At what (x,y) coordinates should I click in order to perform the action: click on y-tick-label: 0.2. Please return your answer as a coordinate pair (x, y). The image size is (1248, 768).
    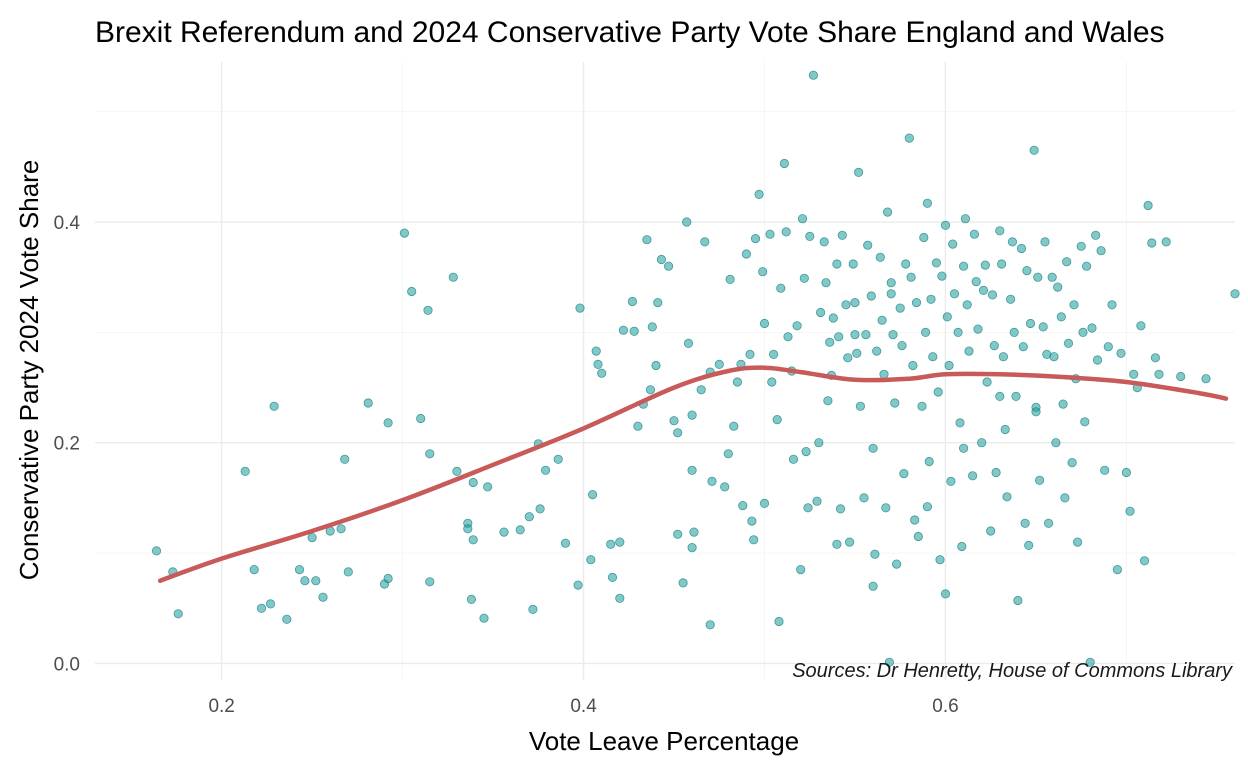
    Looking at the image, I should click on (67, 444).